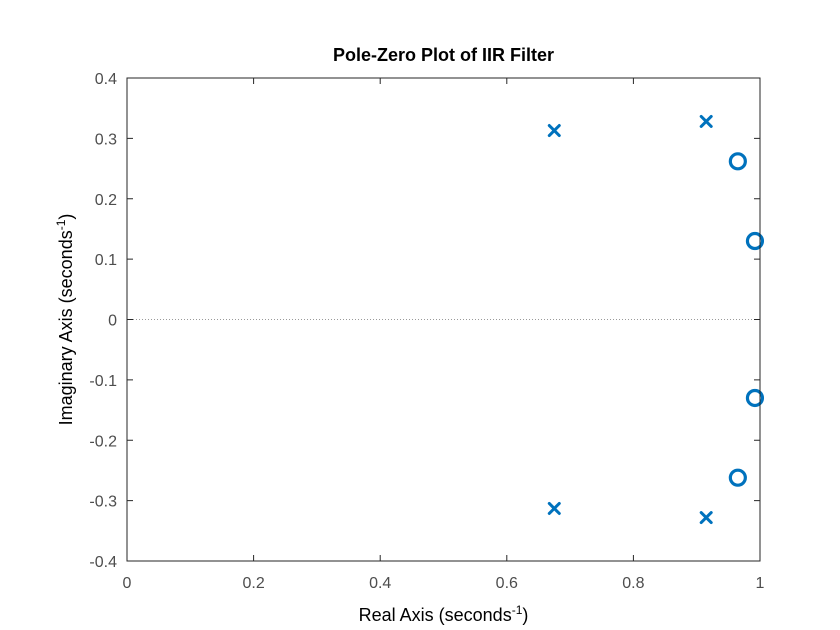  I want to click on y-tick-label: 0, so click(112, 321).